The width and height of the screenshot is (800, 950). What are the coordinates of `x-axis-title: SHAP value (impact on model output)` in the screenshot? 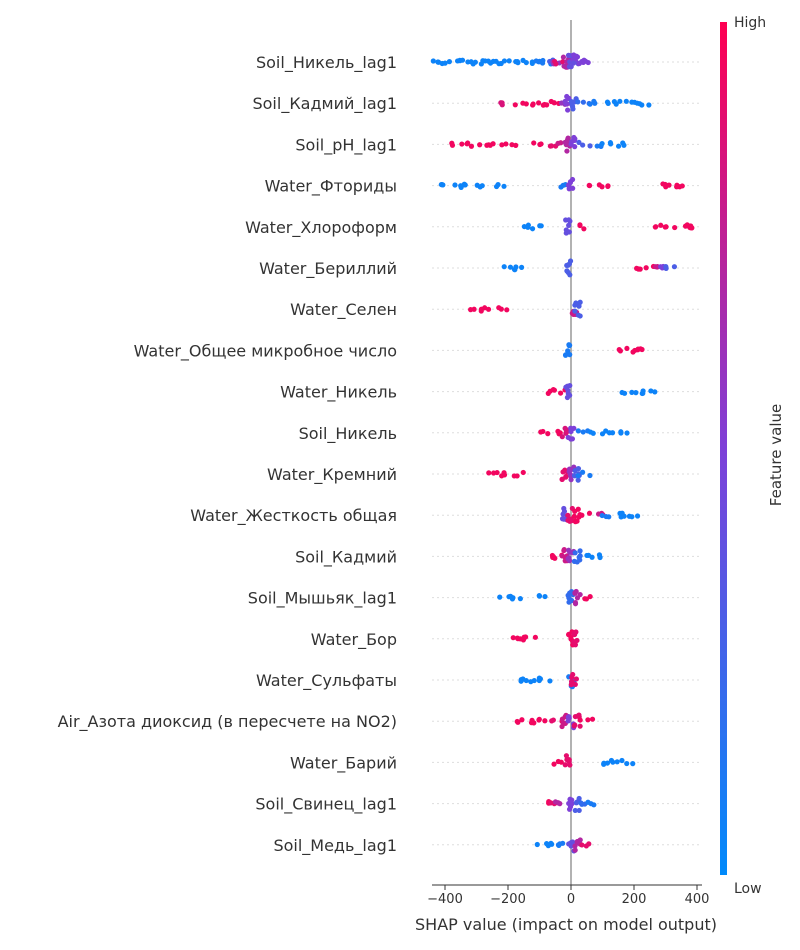 It's located at (566, 924).